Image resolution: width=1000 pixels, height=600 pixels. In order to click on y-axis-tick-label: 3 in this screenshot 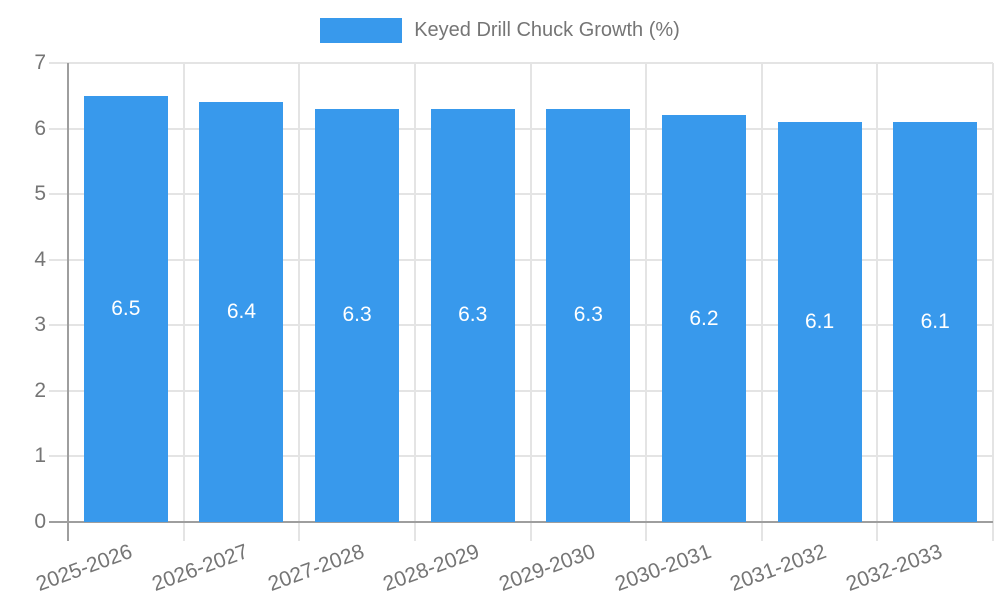, I will do `click(40, 325)`.